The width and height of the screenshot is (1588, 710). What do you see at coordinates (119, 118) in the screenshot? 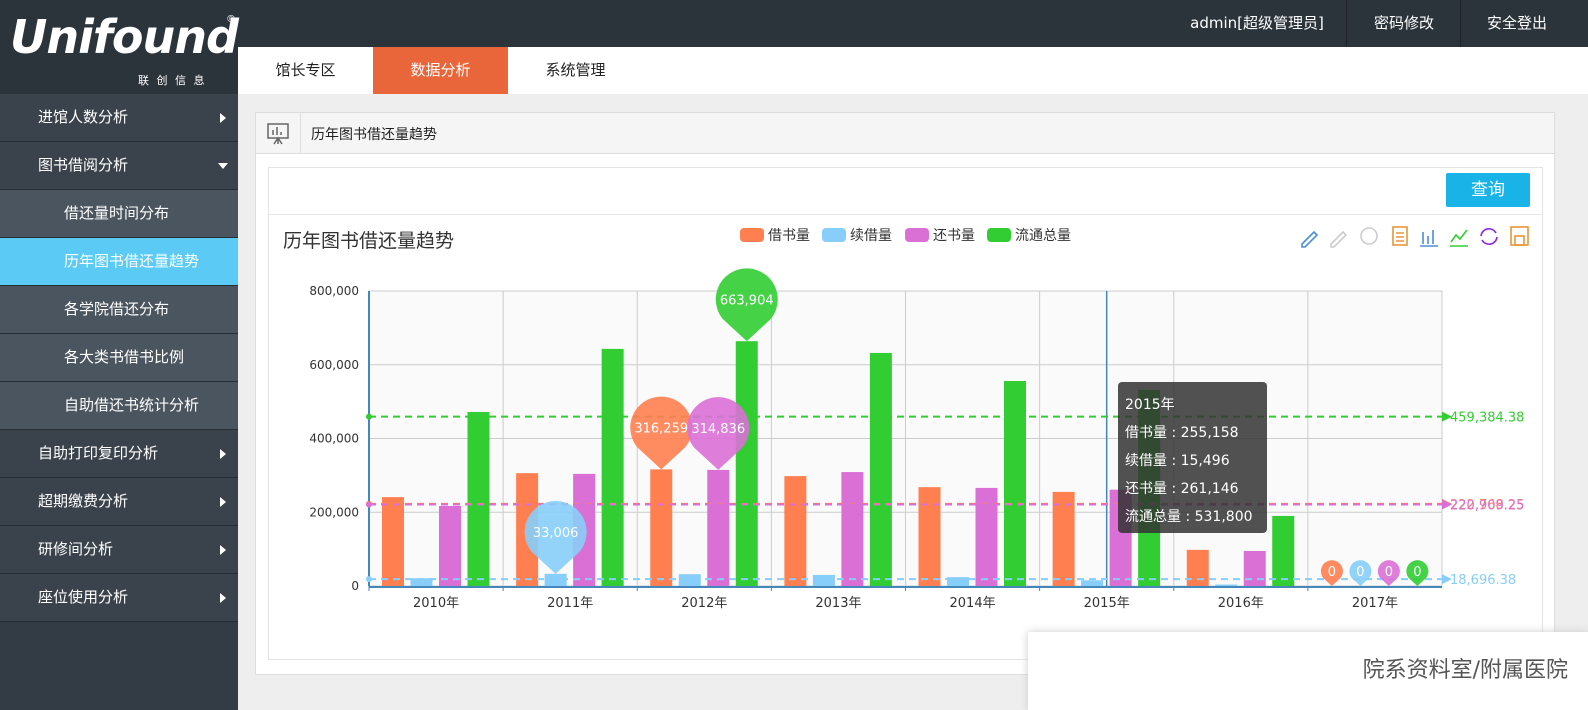
I see `menu-item: 进馆人数分析` at bounding box center [119, 118].